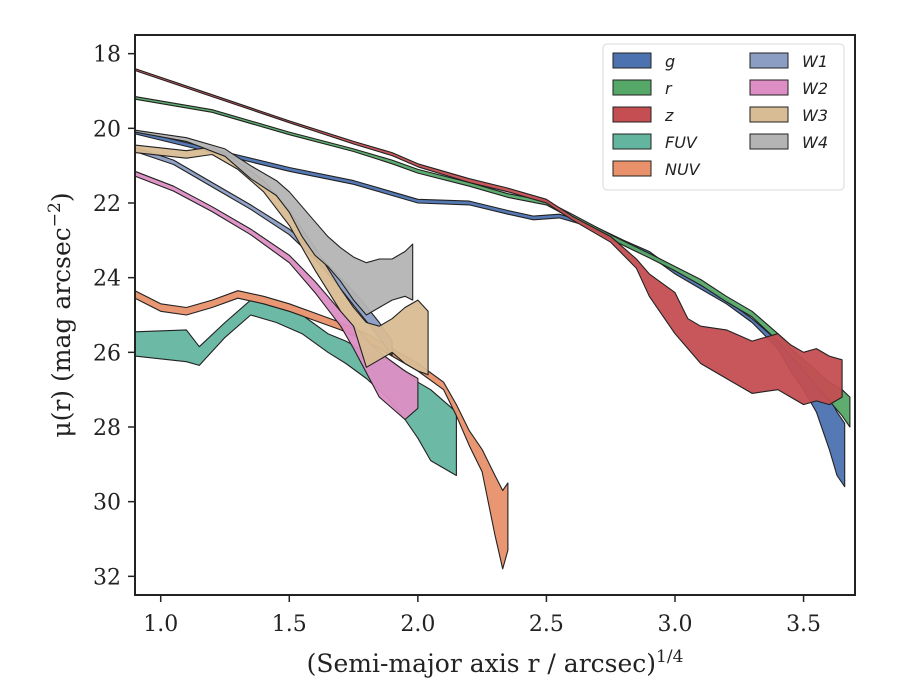 Image resolution: width=900 pixels, height=700 pixels. I want to click on x-axis-label-superscript: 1/4, so click(669, 657).